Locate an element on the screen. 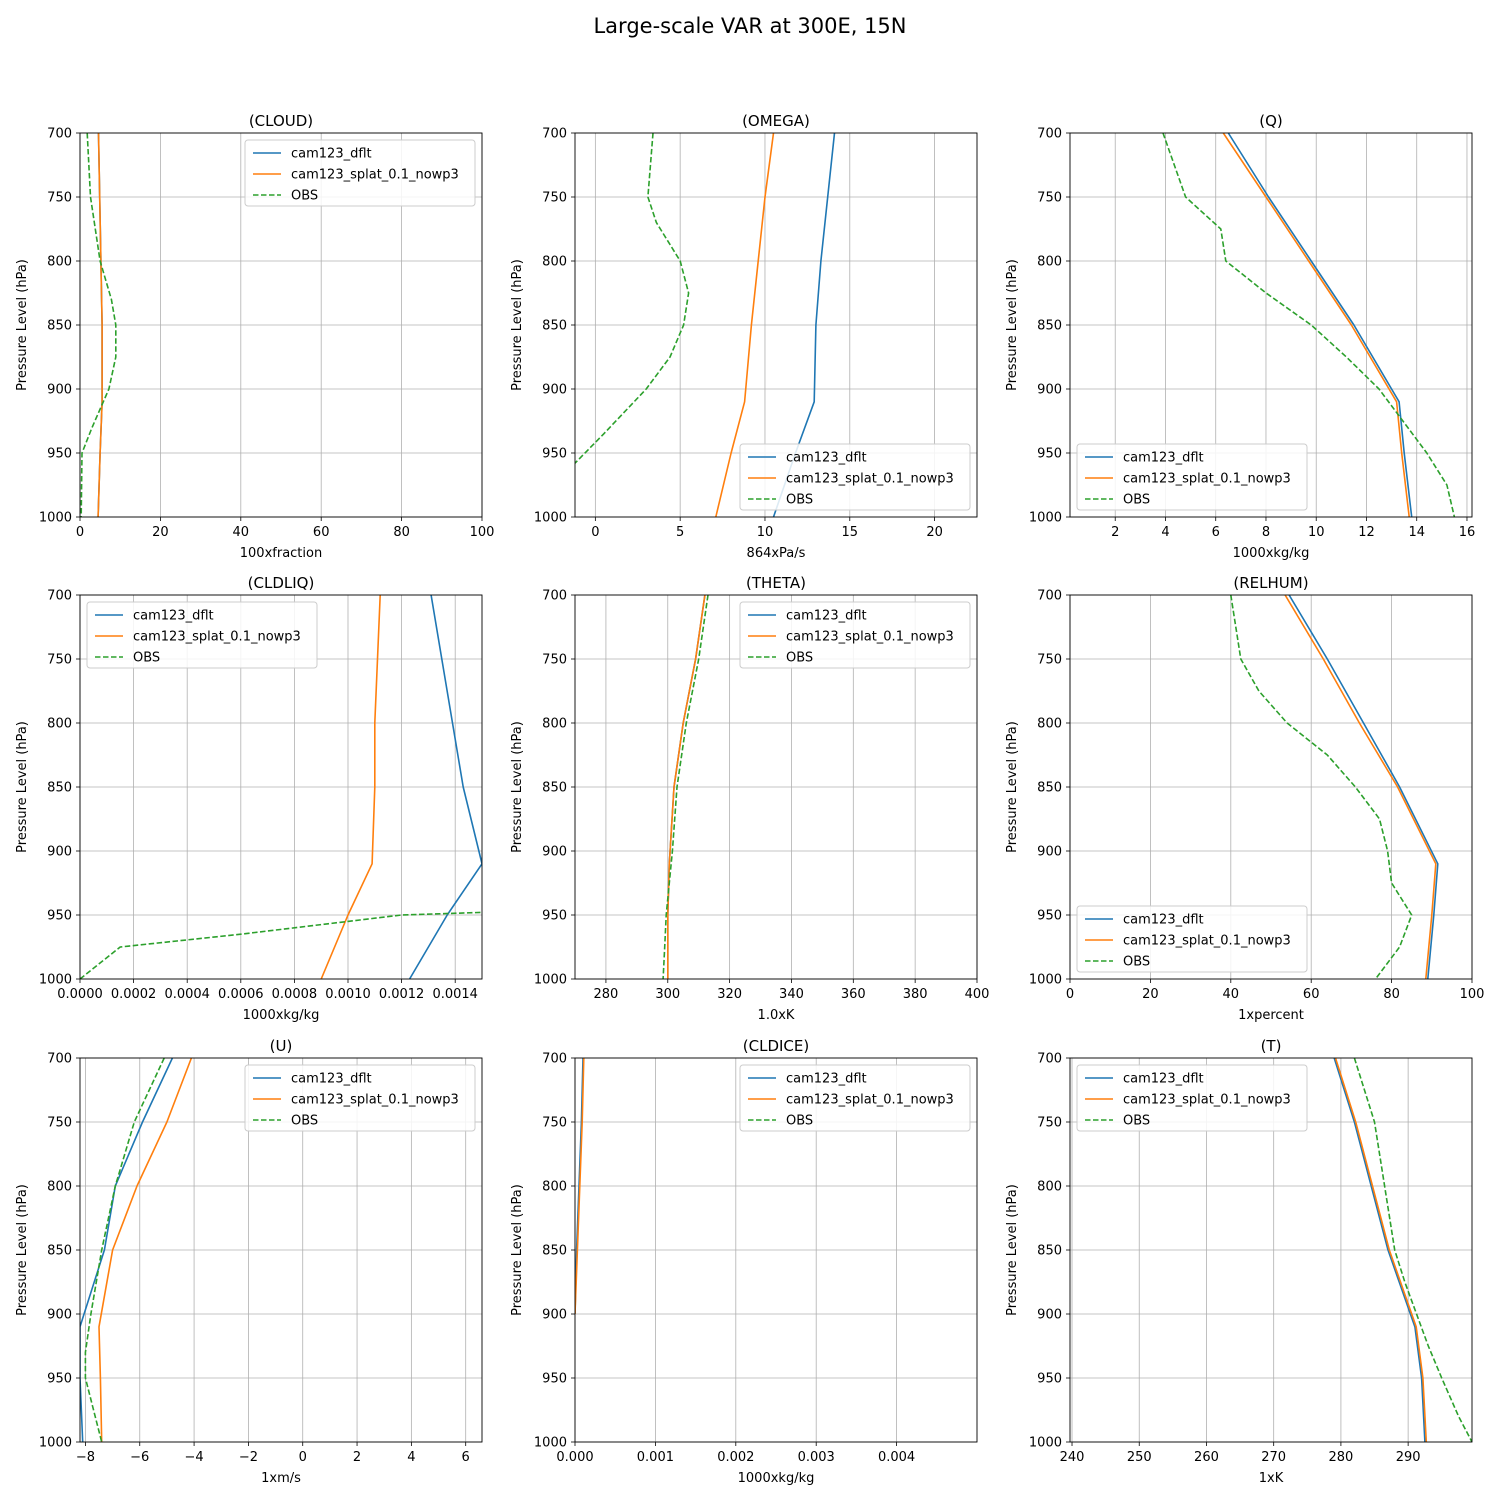 This screenshot has width=1500, height=1500. x-axis-label: 1000xkg/kg is located at coordinates (1271, 553).